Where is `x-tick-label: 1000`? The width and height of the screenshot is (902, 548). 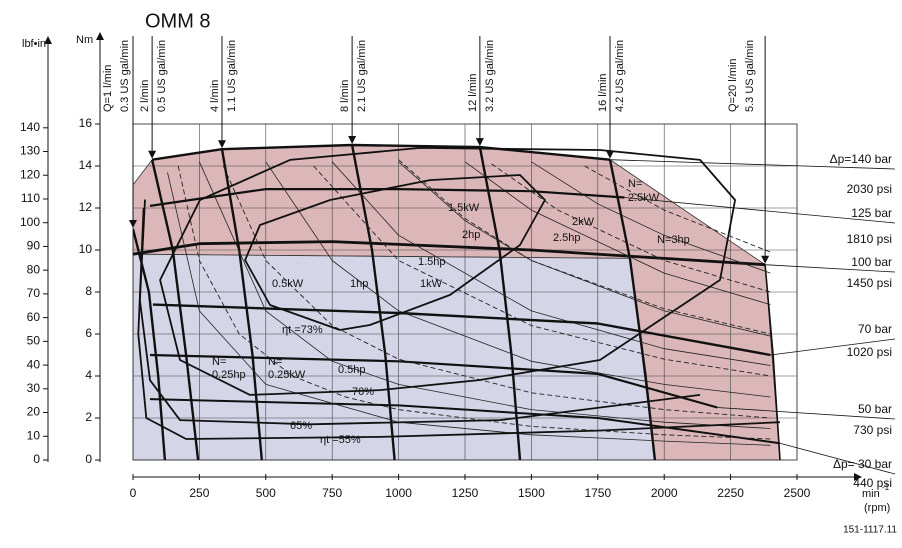
x-tick-label: 1000 is located at coordinates (398, 493).